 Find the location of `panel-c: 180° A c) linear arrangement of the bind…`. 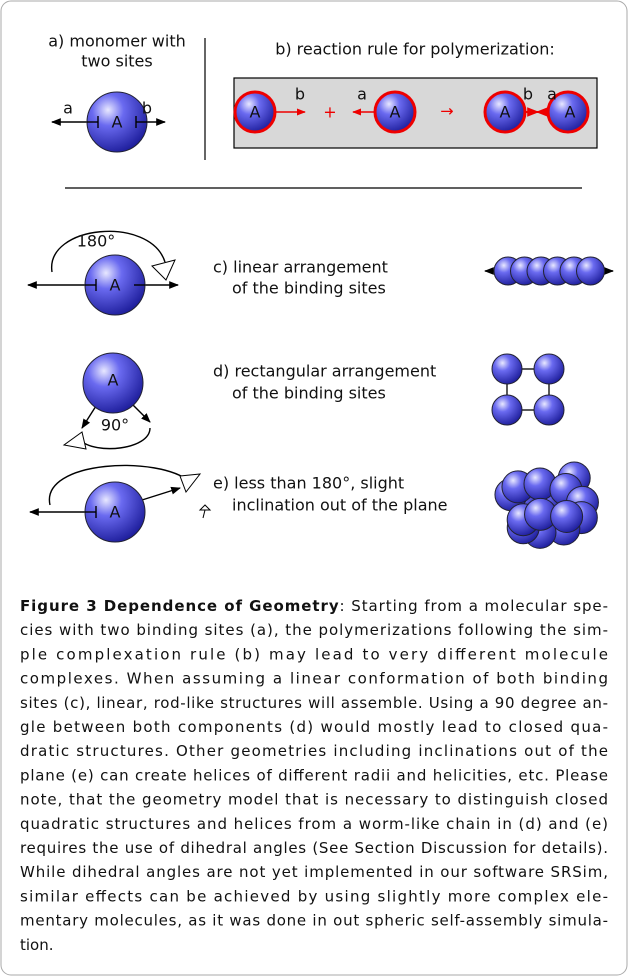

panel-c: 180° A c) linear arrangement of the bind… is located at coordinates (320, 273).